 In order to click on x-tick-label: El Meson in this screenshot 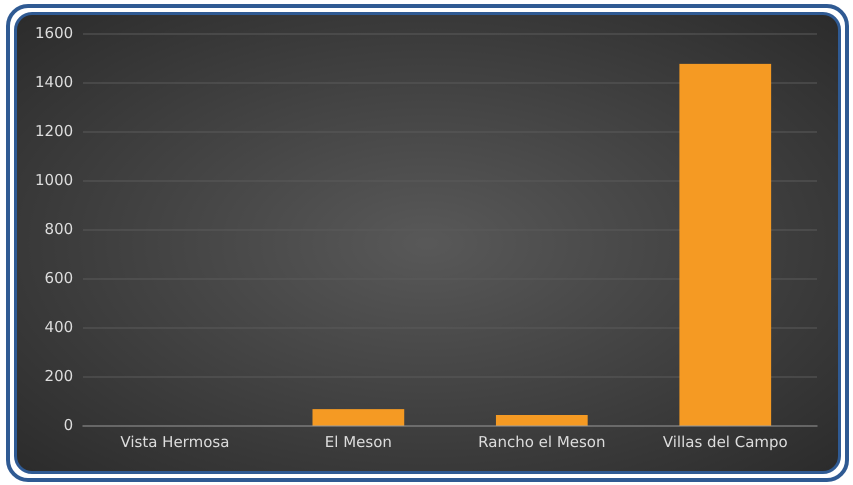, I will do `click(358, 441)`.